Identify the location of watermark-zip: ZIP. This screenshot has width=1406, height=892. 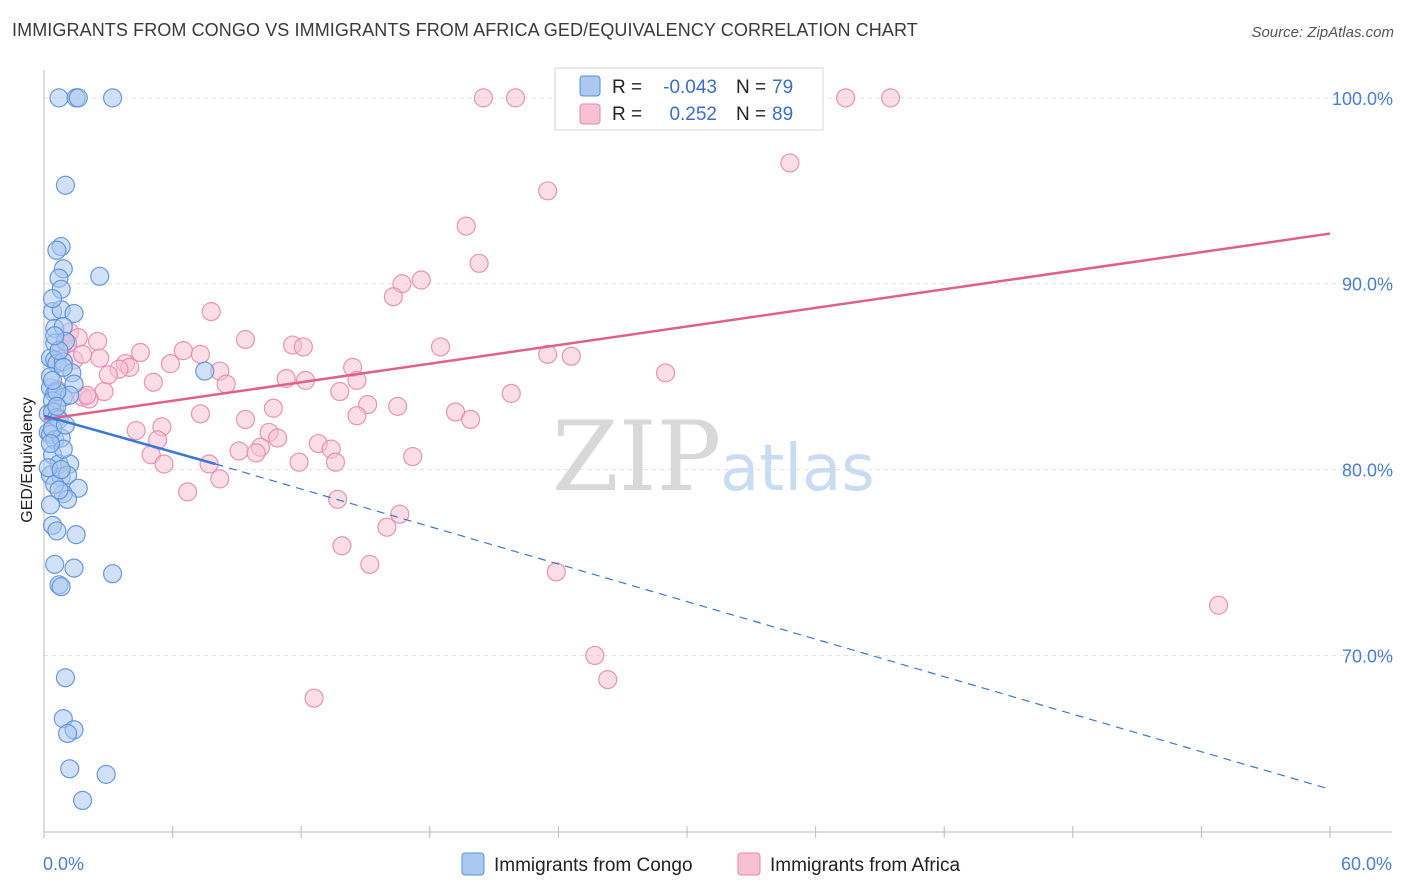
(636, 457).